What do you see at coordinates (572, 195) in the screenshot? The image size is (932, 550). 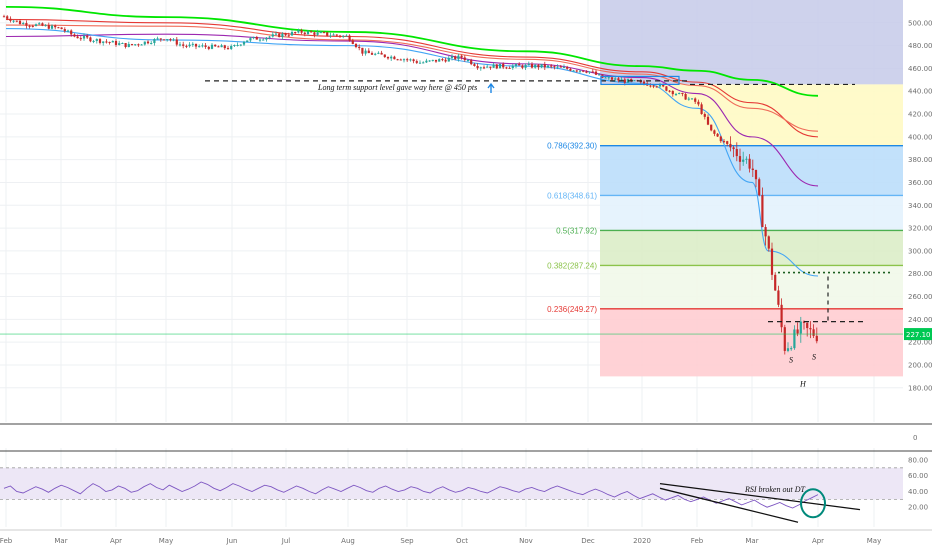 I see `fib-level-label-1: 0.618(348.61)` at bounding box center [572, 195].